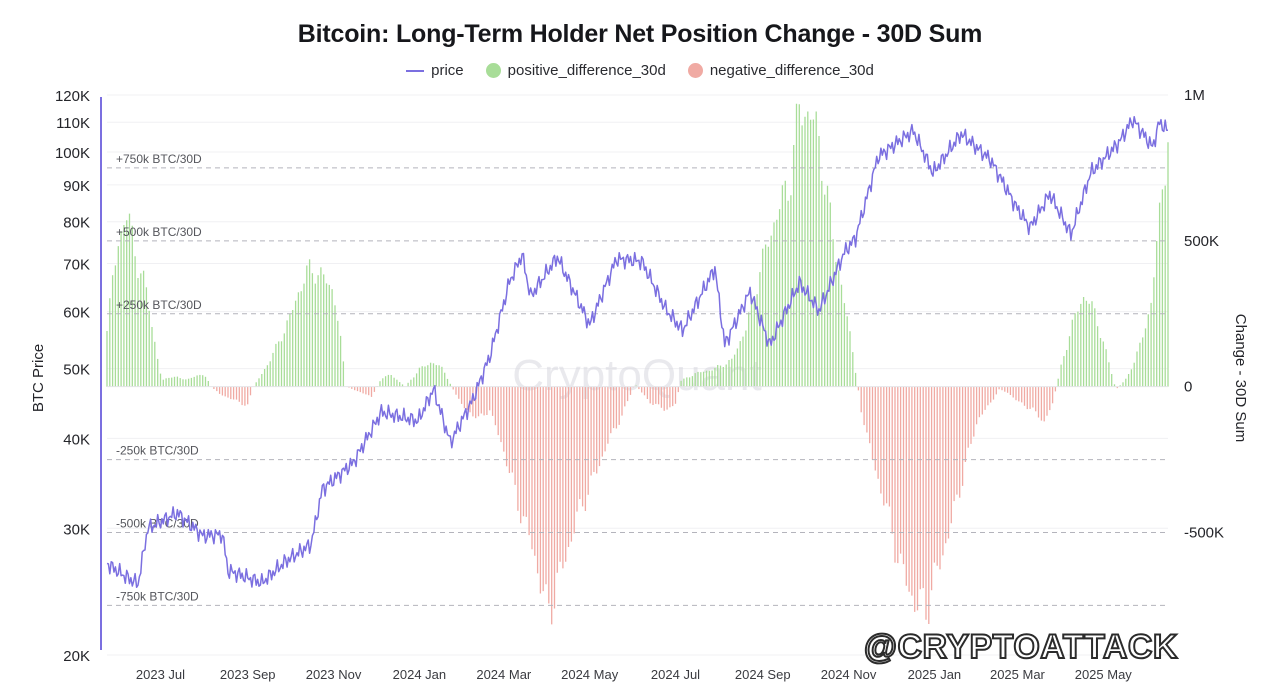  What do you see at coordinates (1018, 674) in the screenshot?
I see `x-tick-label: 2025 Mar` at bounding box center [1018, 674].